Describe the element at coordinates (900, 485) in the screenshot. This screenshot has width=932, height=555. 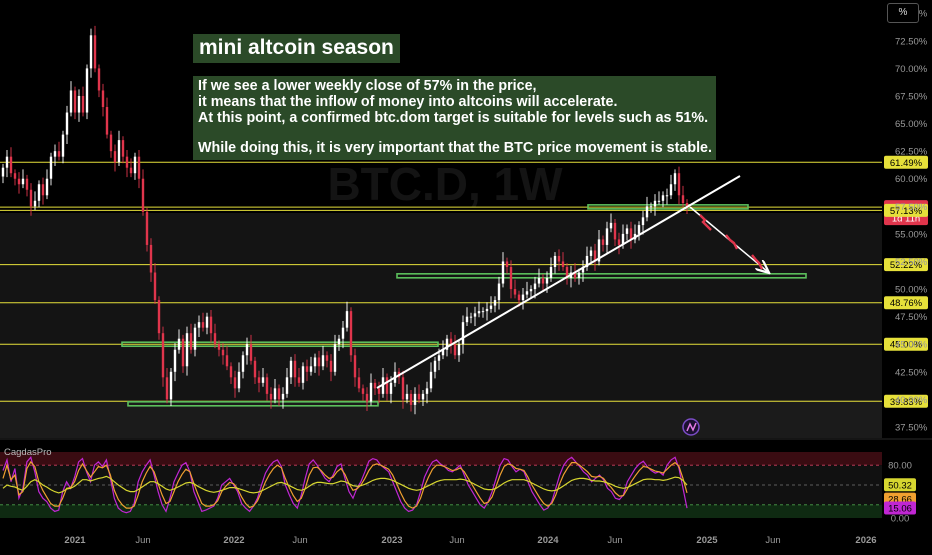
I see `osc-axis-label: 50.32` at that location.